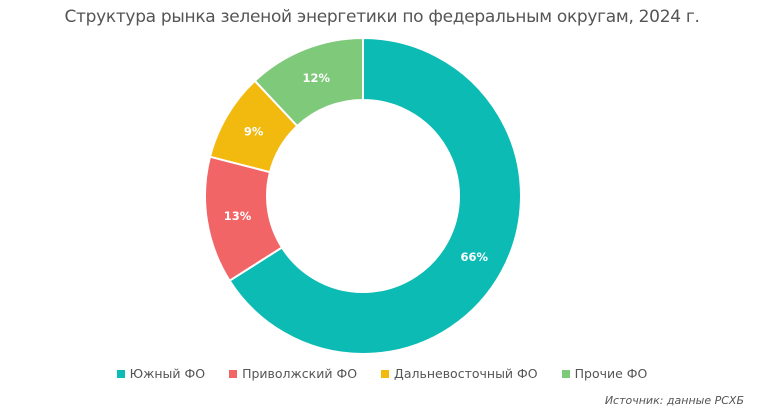 The image size is (764, 410). I want to click on slice-value-label: 9%, so click(254, 131).